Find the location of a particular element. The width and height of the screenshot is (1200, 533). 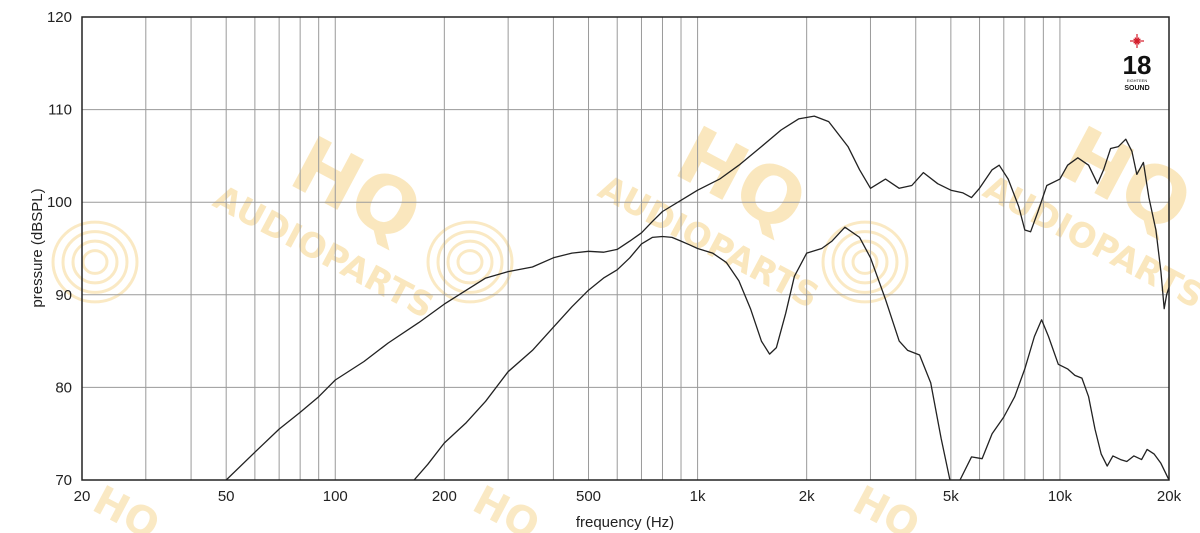

x-tick-label: 20k is located at coordinates (1169, 496).